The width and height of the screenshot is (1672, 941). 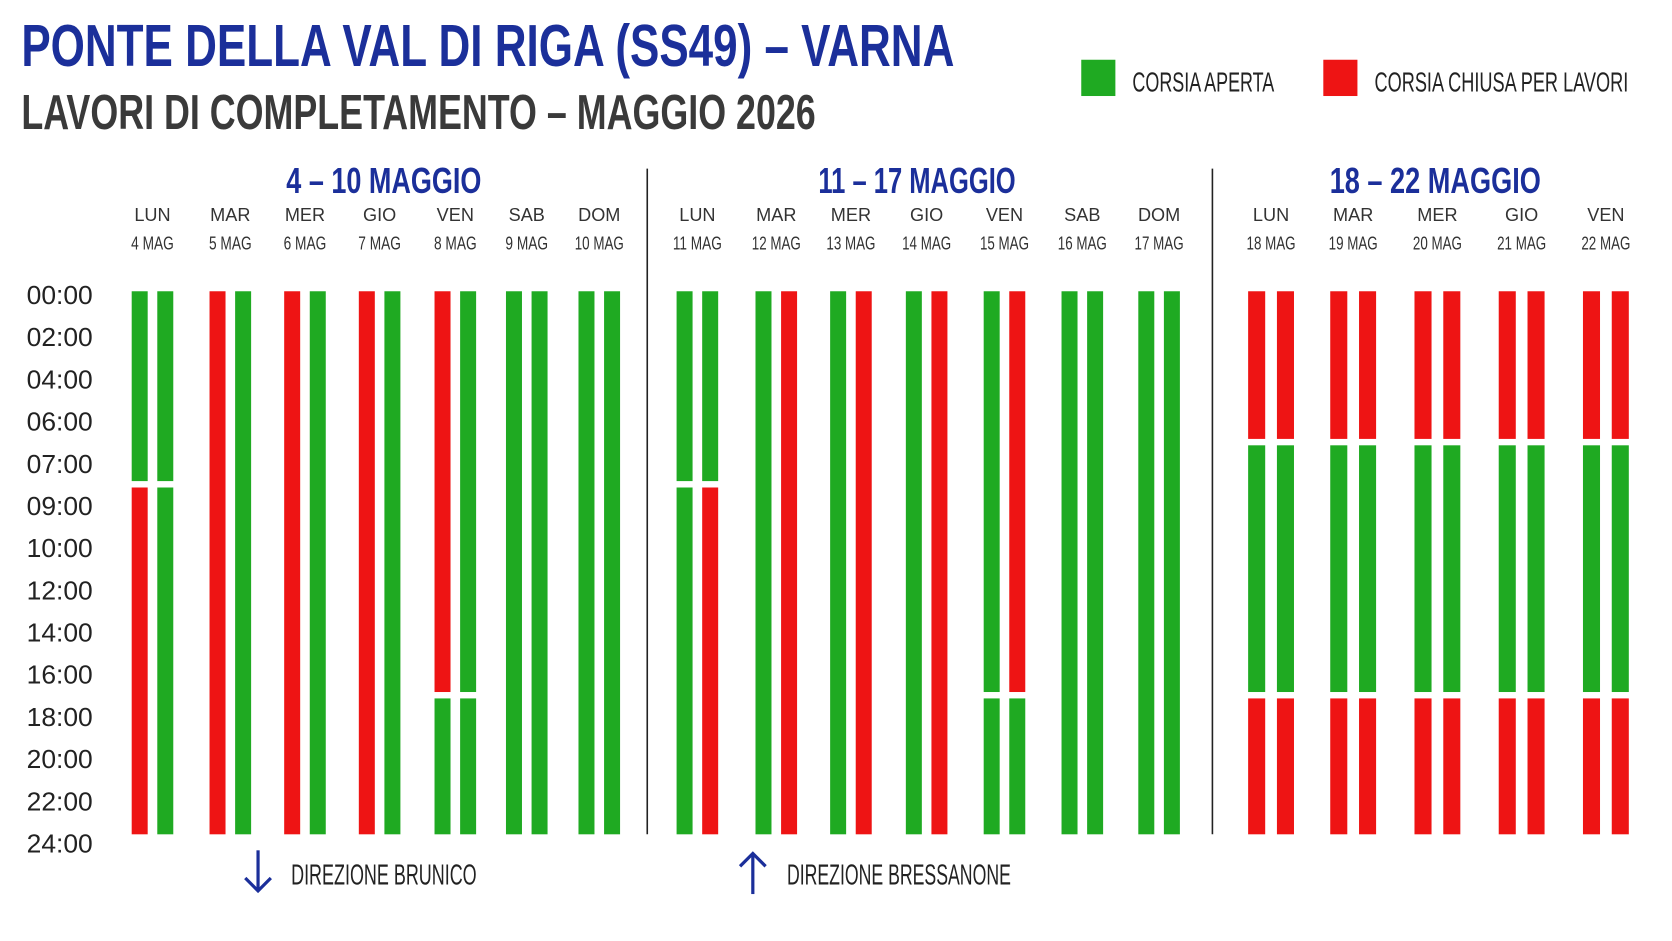 What do you see at coordinates (776, 244) in the screenshot?
I see `day-date: 12 MAG` at bounding box center [776, 244].